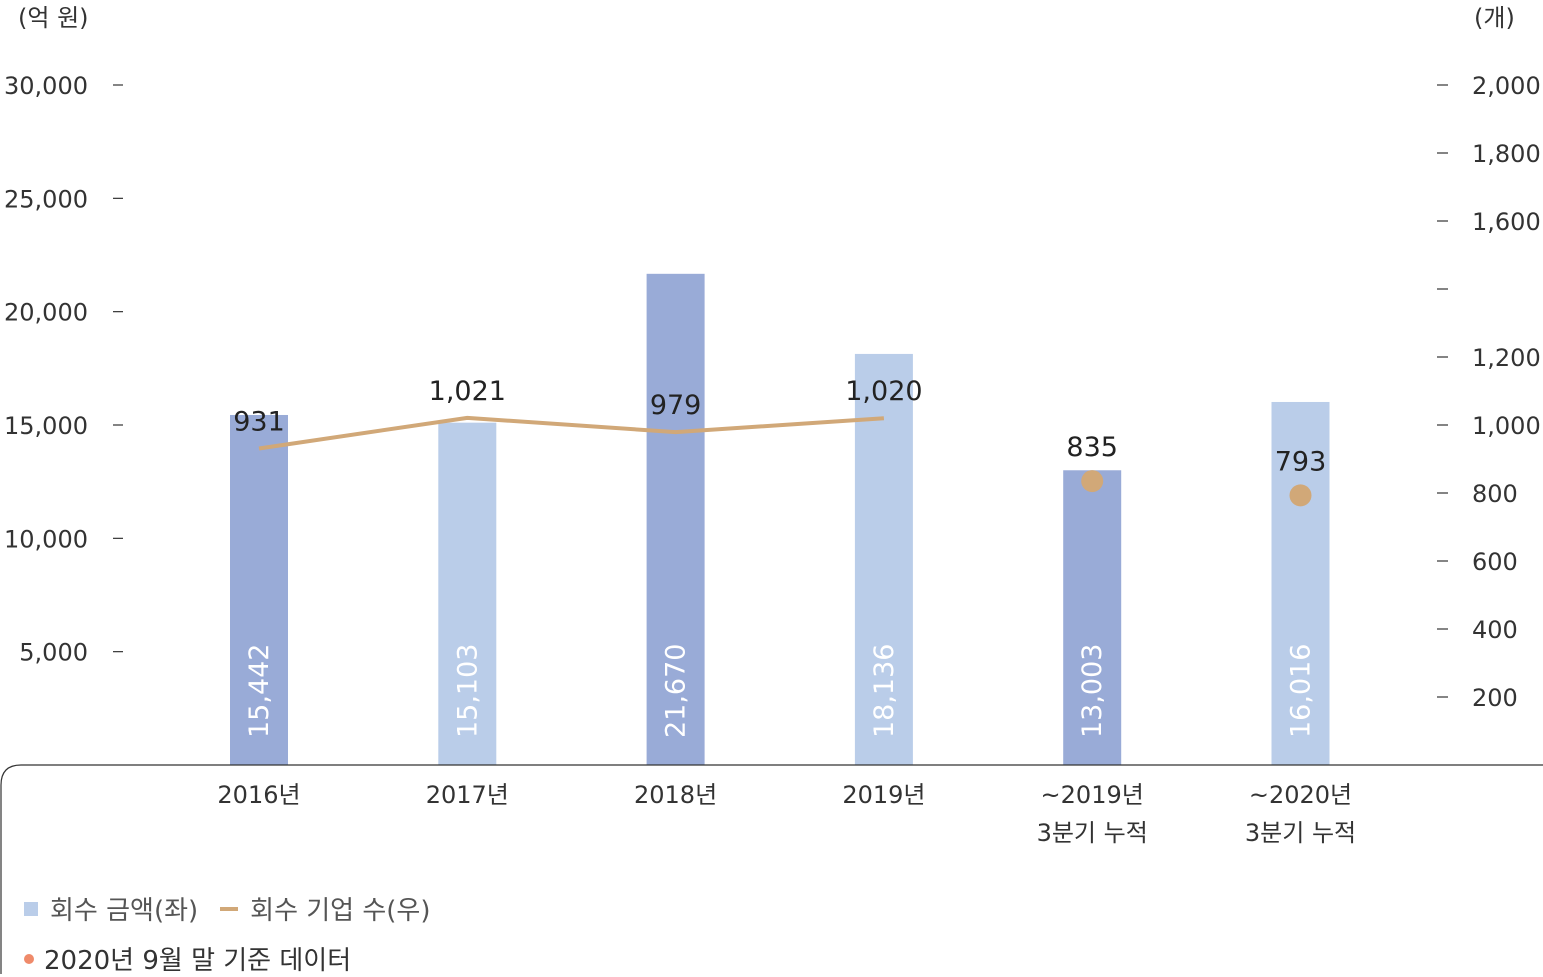 This screenshot has height=977, width=1543. I want to click on bar-value-label: 13,003, so click(1092, 691).